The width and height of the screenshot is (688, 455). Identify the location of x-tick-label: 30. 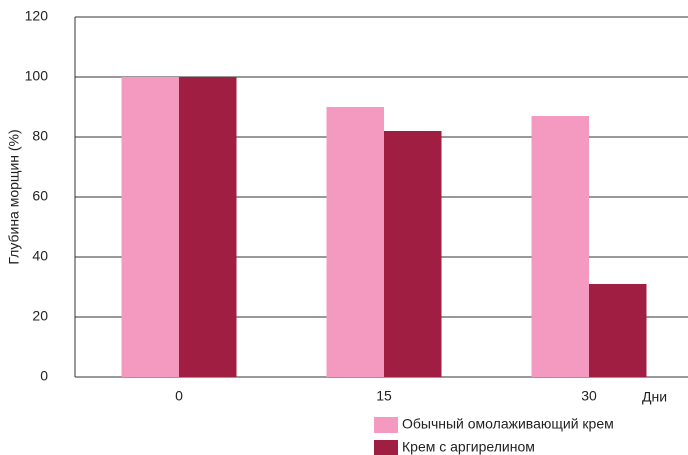
(589, 396).